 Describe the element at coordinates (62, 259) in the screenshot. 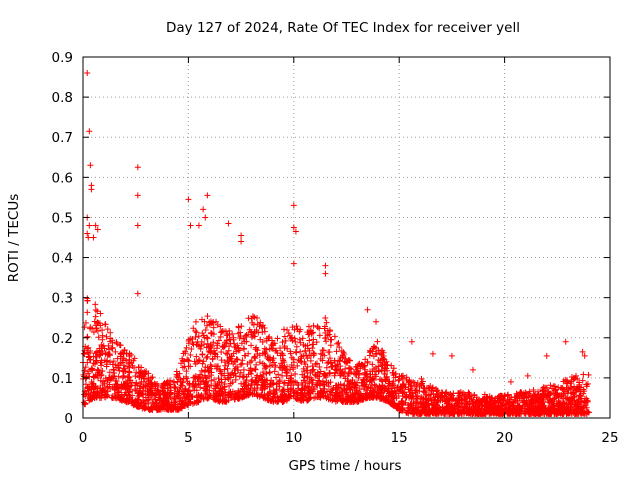

I see `y-tick-label: 0.4` at that location.